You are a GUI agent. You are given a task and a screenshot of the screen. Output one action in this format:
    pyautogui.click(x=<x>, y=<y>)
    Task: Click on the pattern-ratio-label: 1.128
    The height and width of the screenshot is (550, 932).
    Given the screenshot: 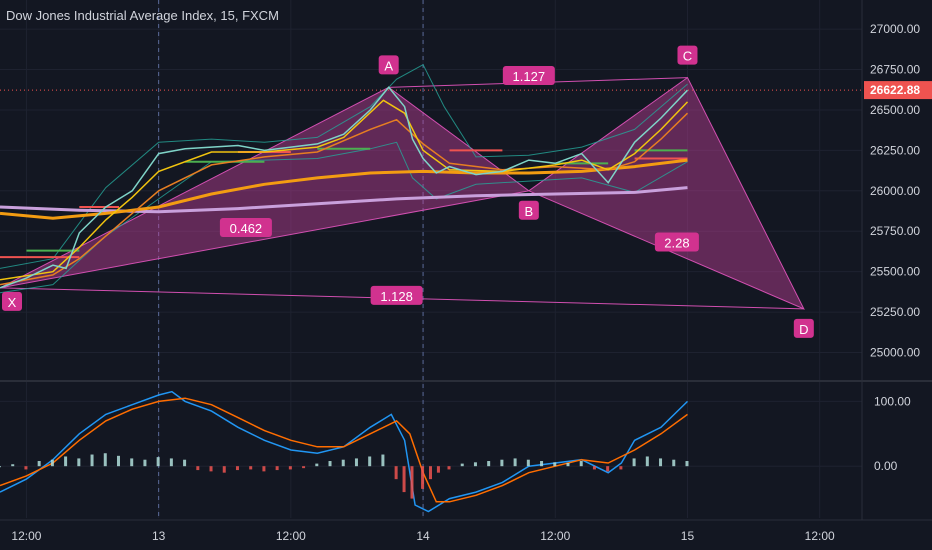 What is the action you would take?
    pyautogui.click(x=396, y=295)
    